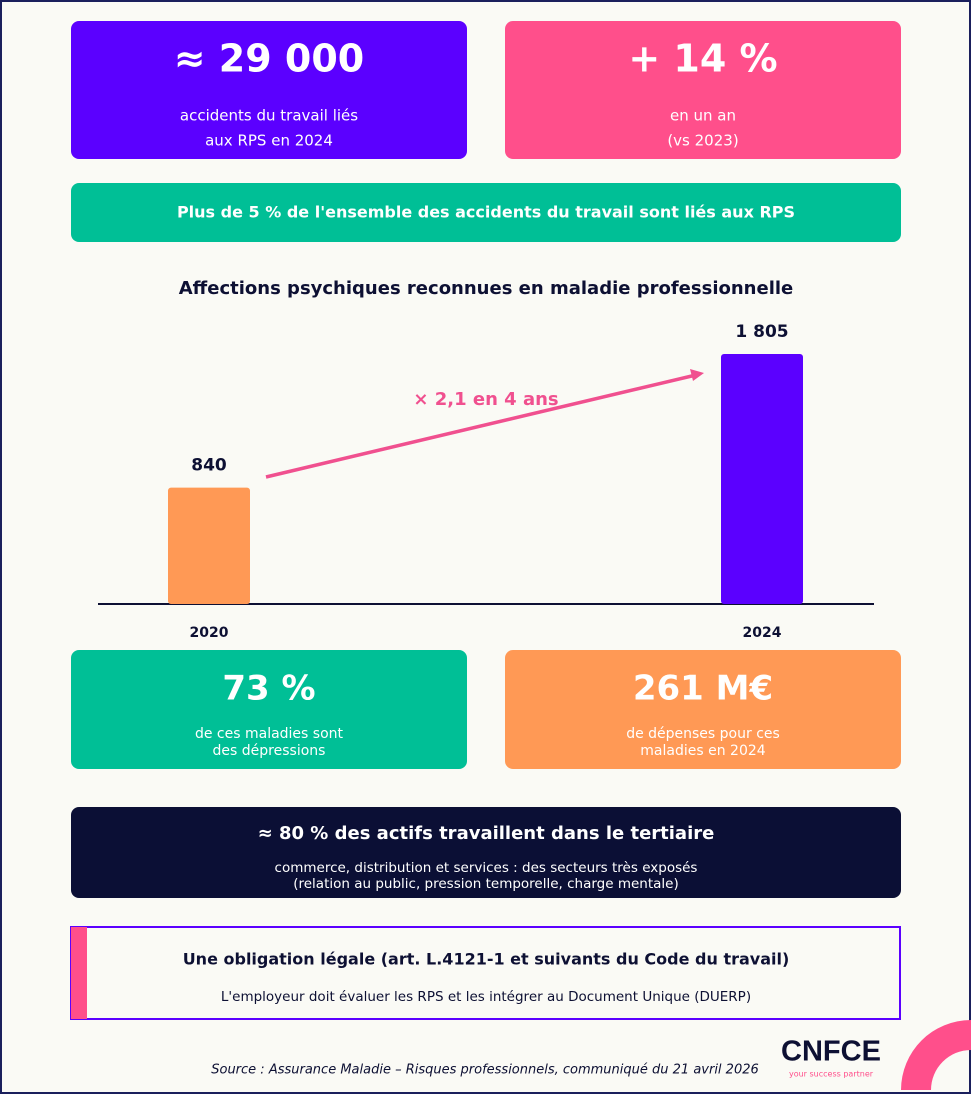 The width and height of the screenshot is (971, 1094). Describe the element at coordinates (702, 141) in the screenshot. I see `card-text: (vs 2023)` at that location.